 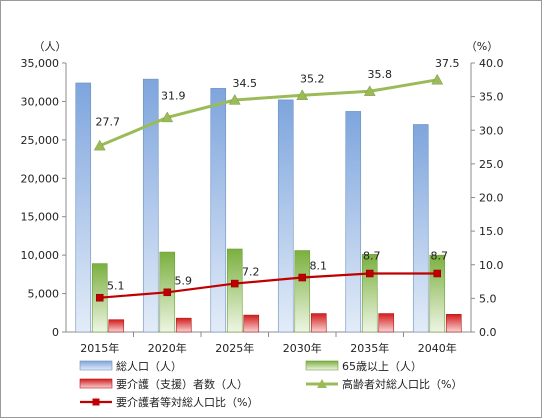 I want to click on left-tick-label: 0, so click(x=55, y=332).